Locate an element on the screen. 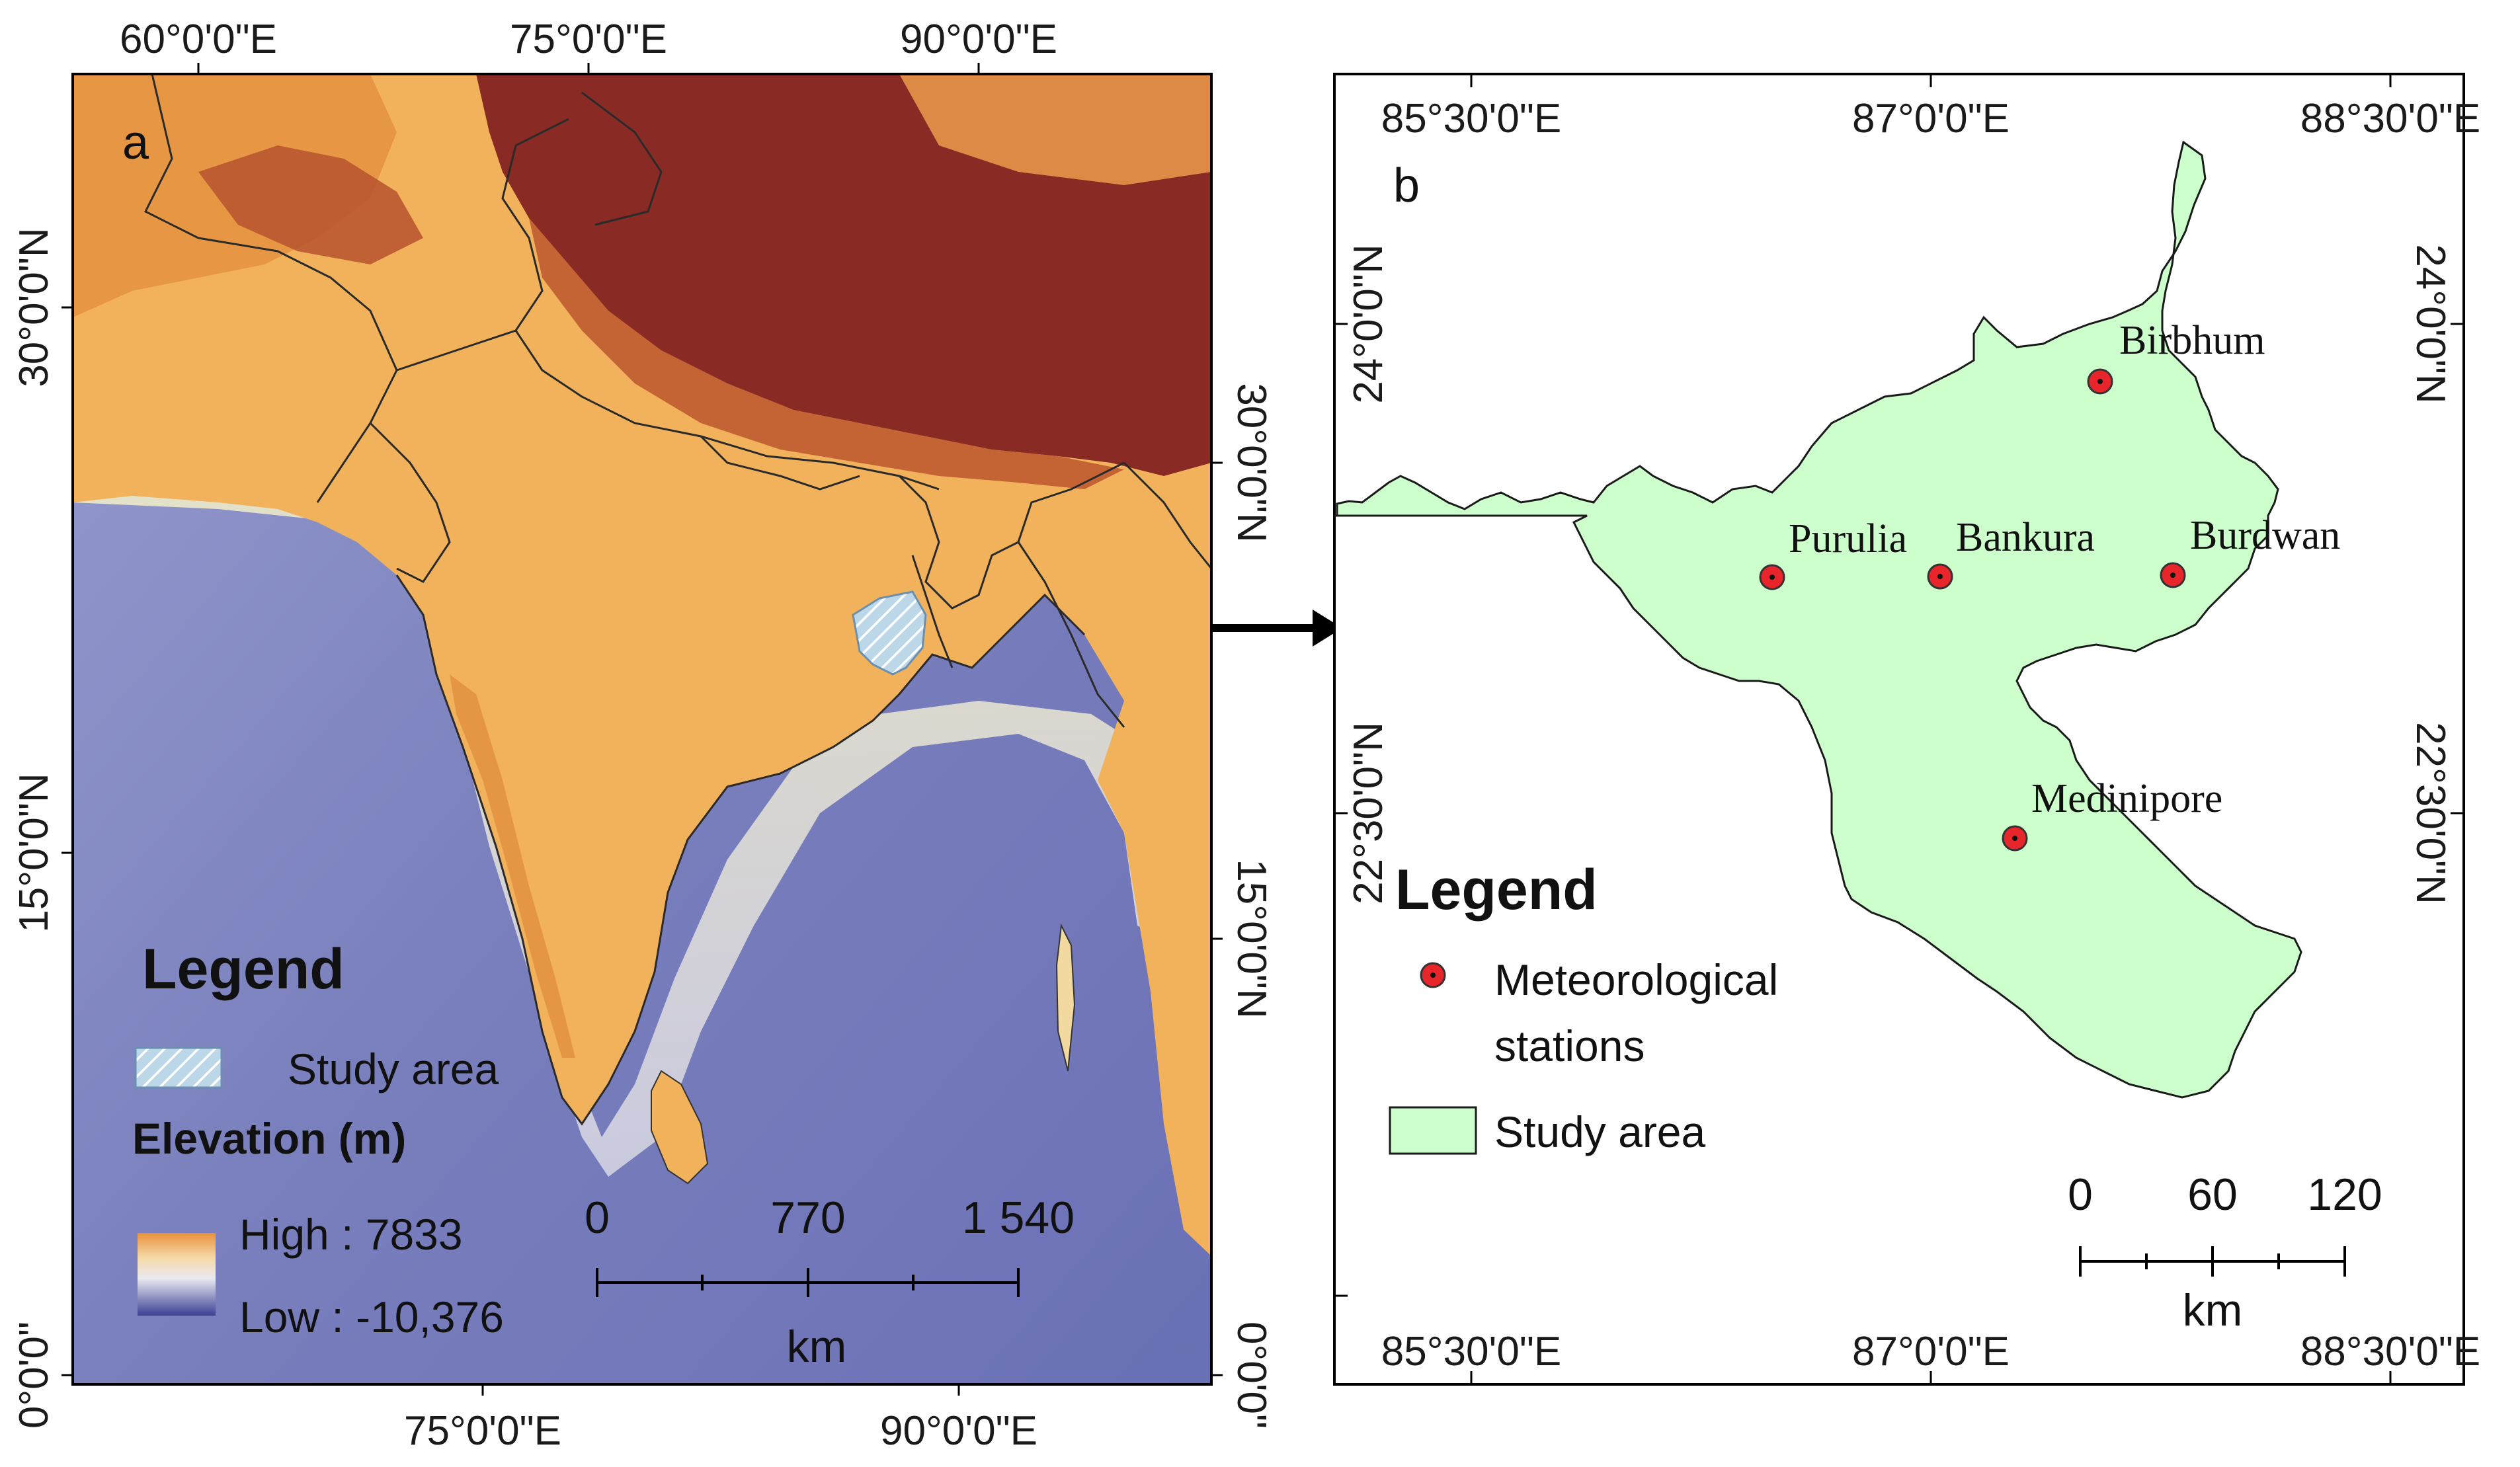 The width and height of the screenshot is (2520, 1467). panel-a-left-label: 15°0'0"N is located at coordinates (34, 852).